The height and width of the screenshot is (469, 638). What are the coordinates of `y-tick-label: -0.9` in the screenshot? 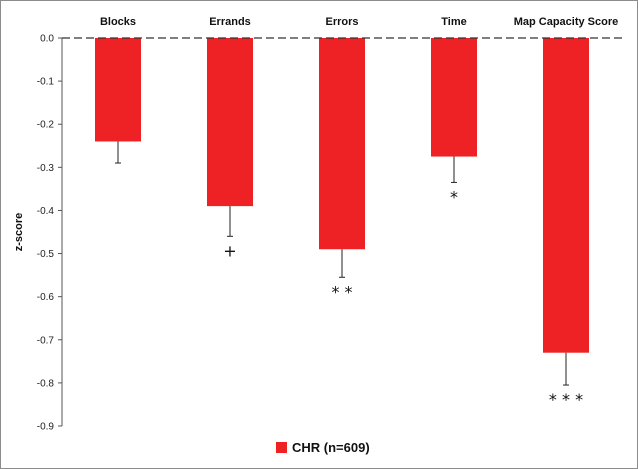 It's located at (46, 427).